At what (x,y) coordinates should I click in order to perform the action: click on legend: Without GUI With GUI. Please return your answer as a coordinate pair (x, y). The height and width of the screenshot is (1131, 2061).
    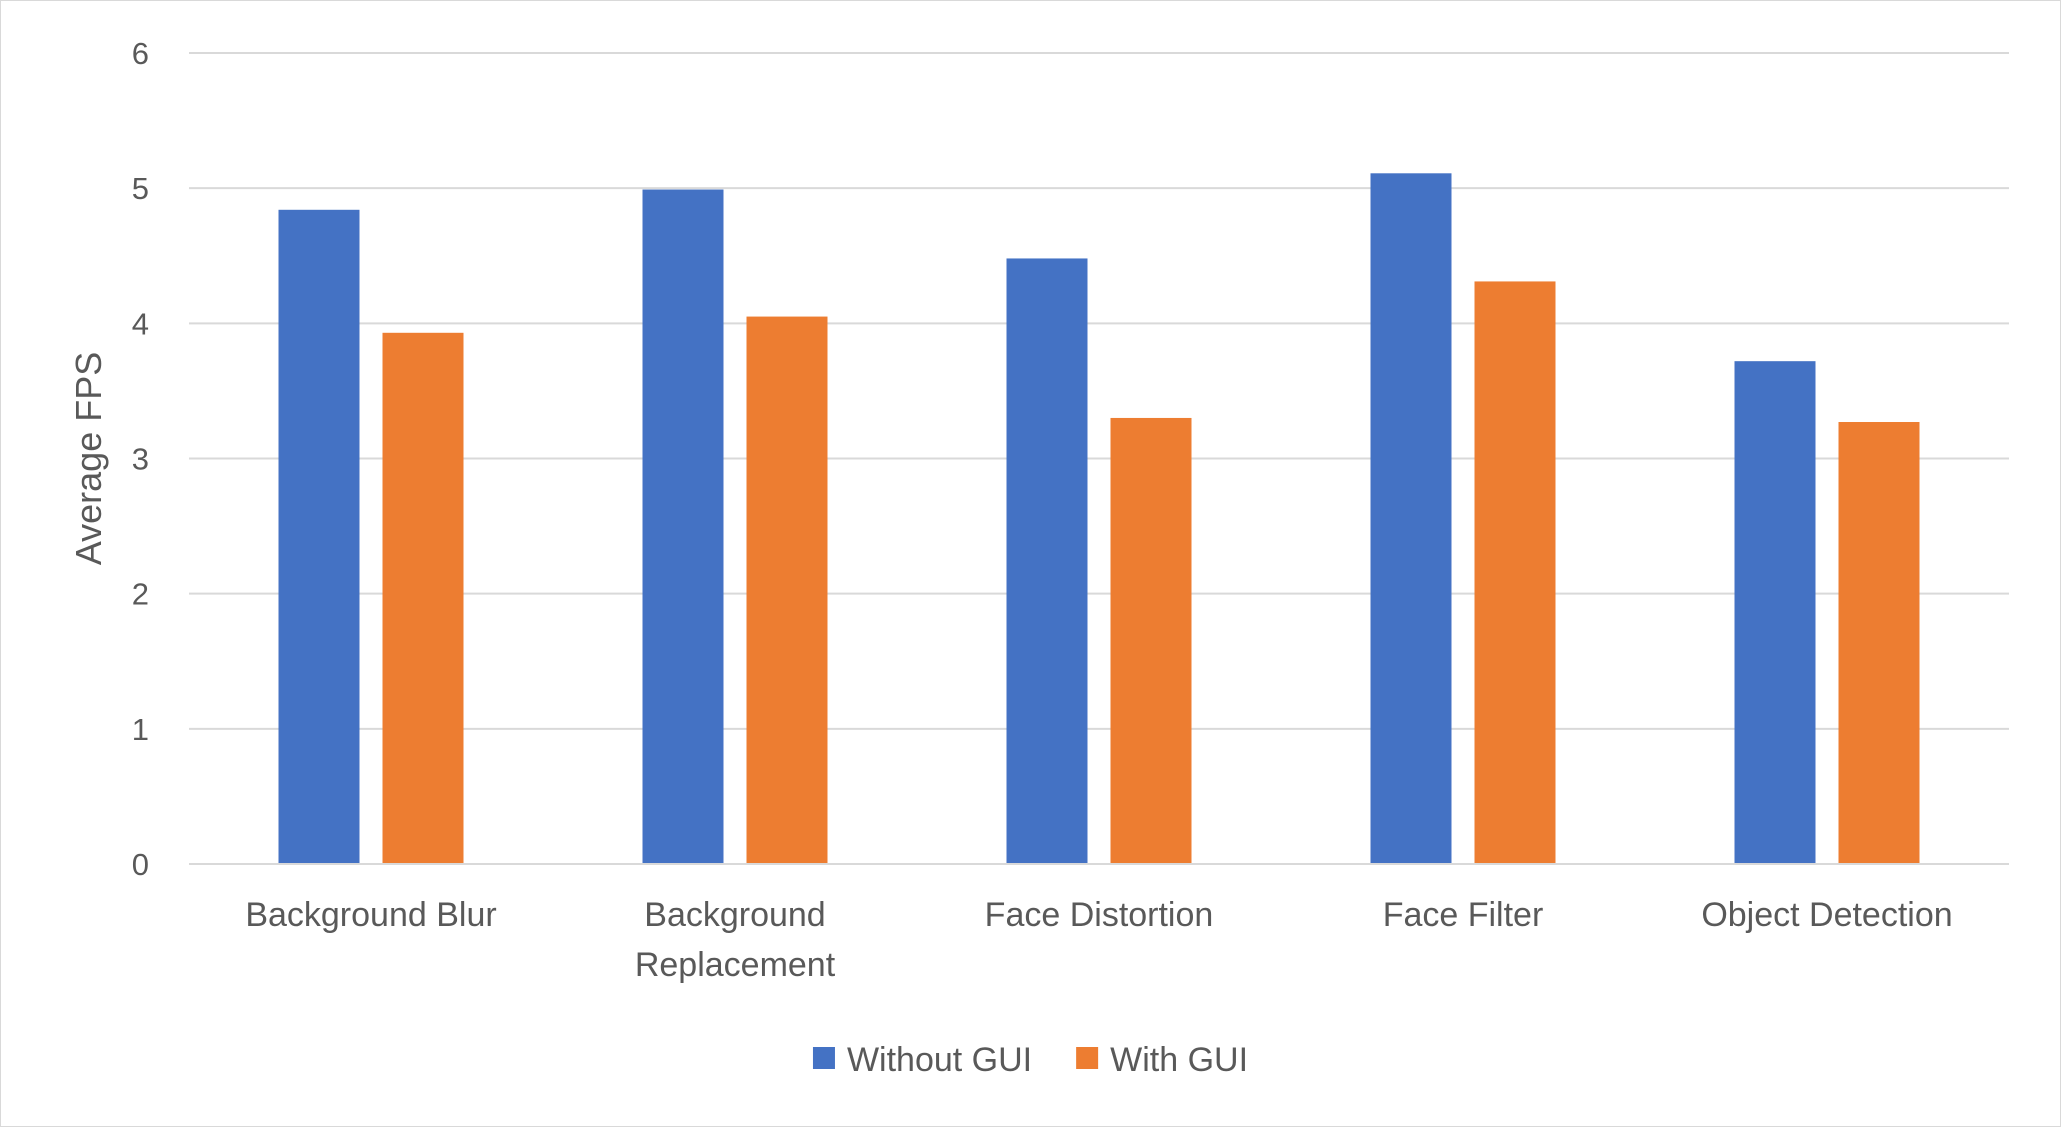
    Looking at the image, I should click on (1030, 1060).